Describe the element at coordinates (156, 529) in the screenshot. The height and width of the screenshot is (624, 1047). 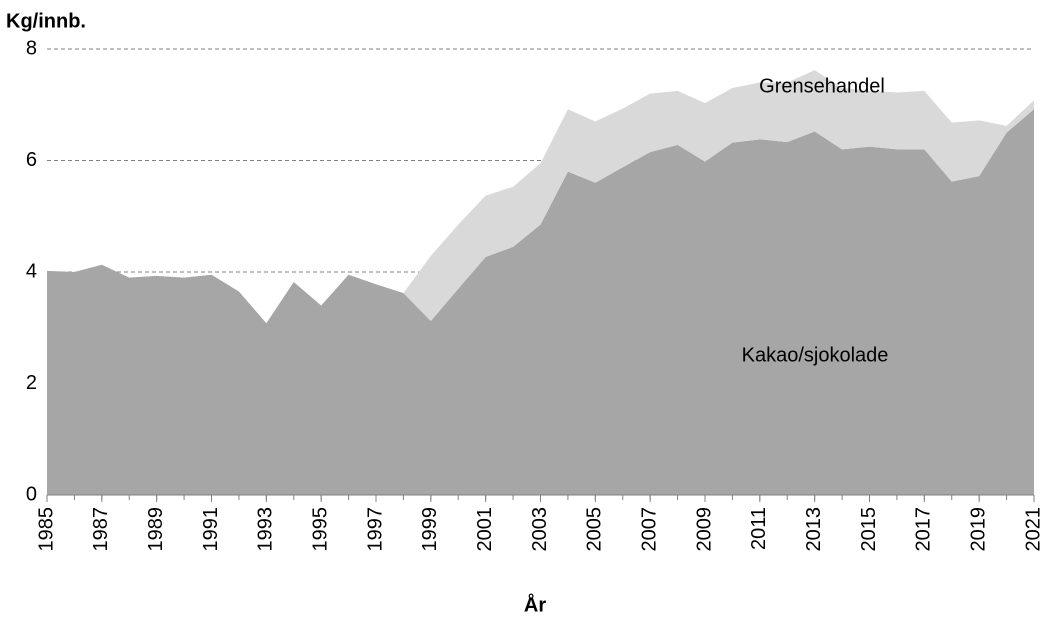
I see `x-tick-label: 1989` at that location.